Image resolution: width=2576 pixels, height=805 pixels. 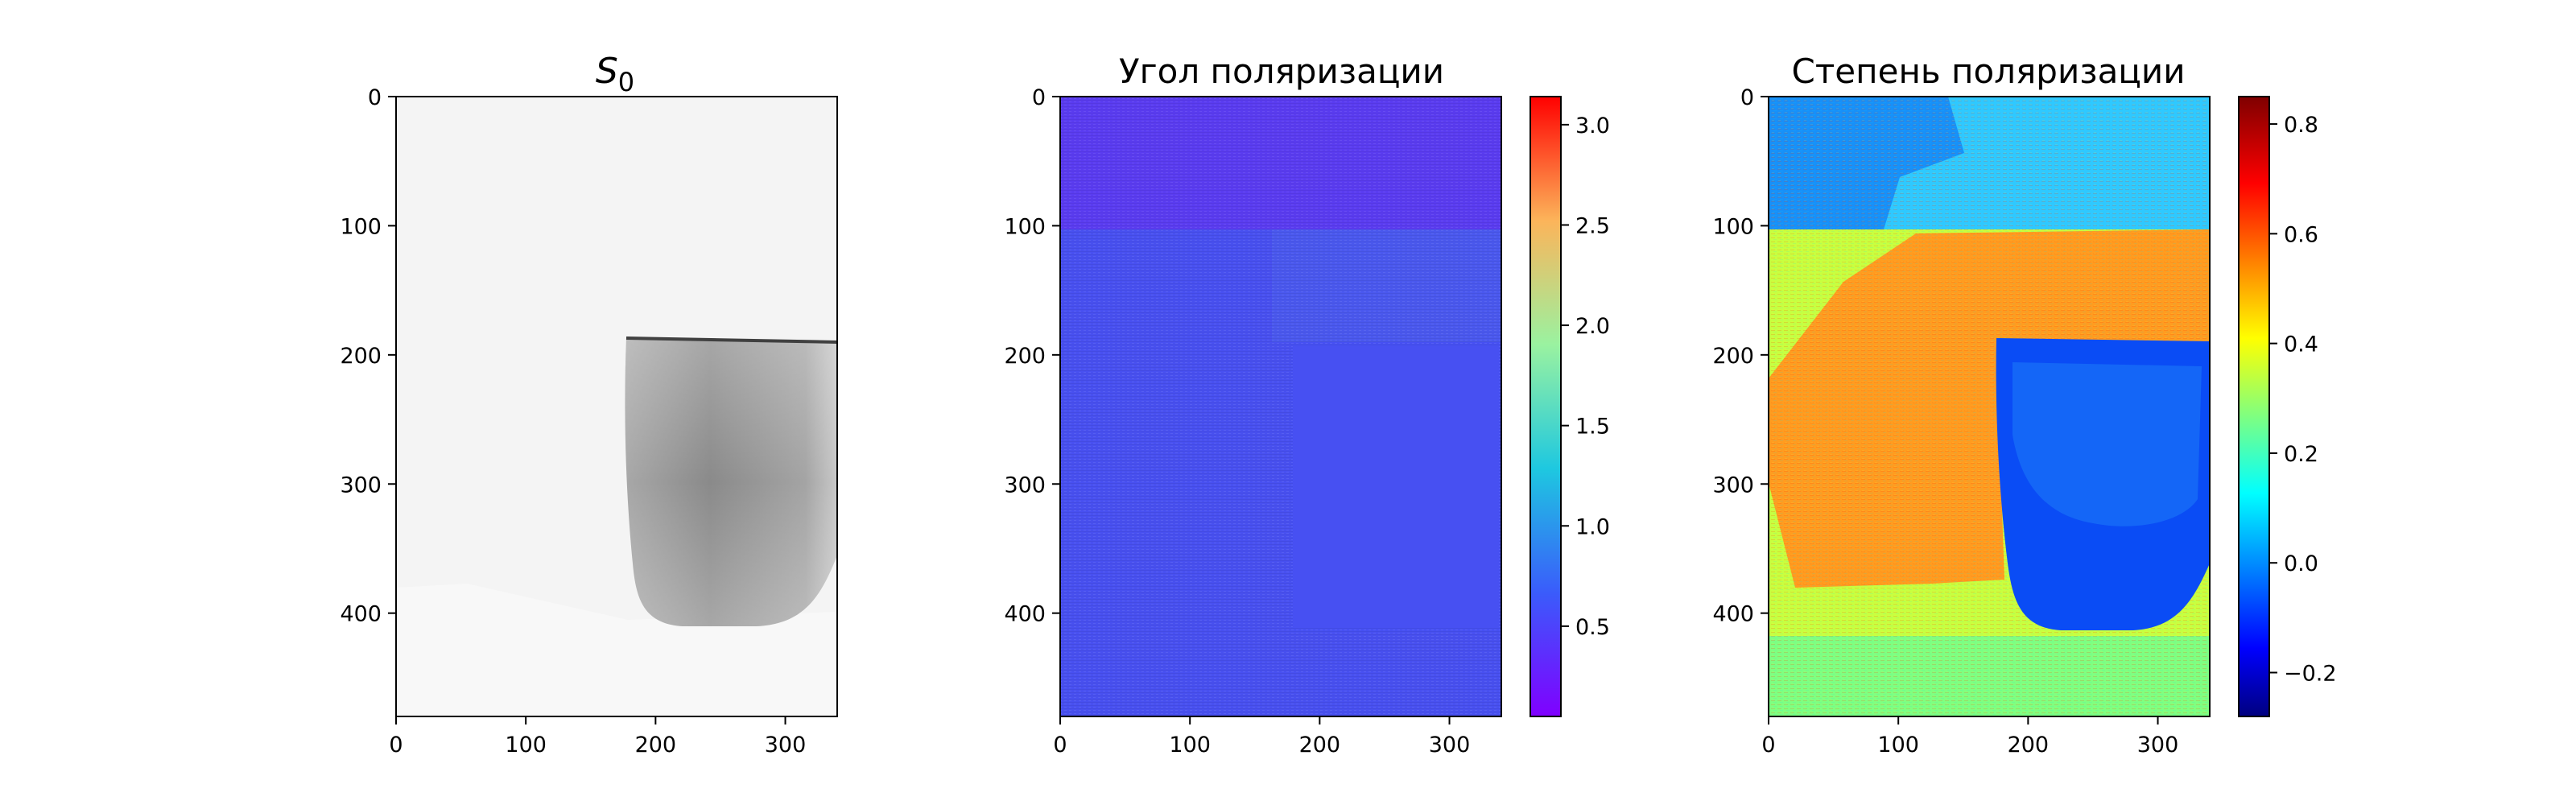 I want to click on colorbar-tick-label: 1.5, so click(x=1592, y=427).